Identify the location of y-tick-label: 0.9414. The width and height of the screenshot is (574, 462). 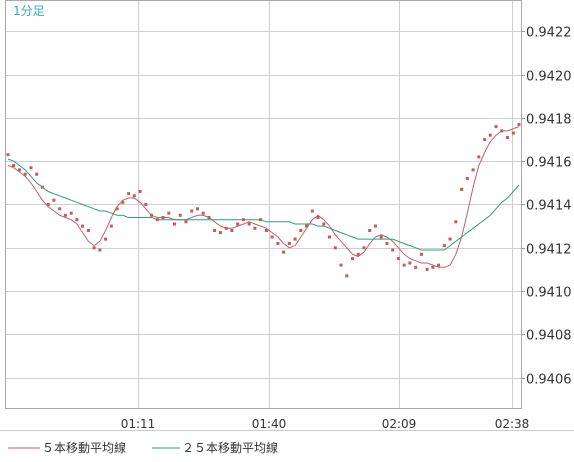
(549, 206).